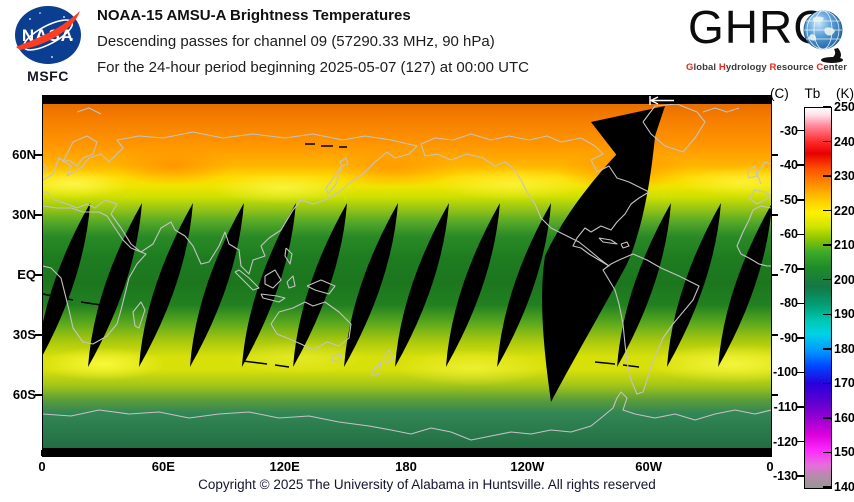 Image resolution: width=854 pixels, height=502 pixels. I want to click on ghrc-globe-icon, so click(823, 36).